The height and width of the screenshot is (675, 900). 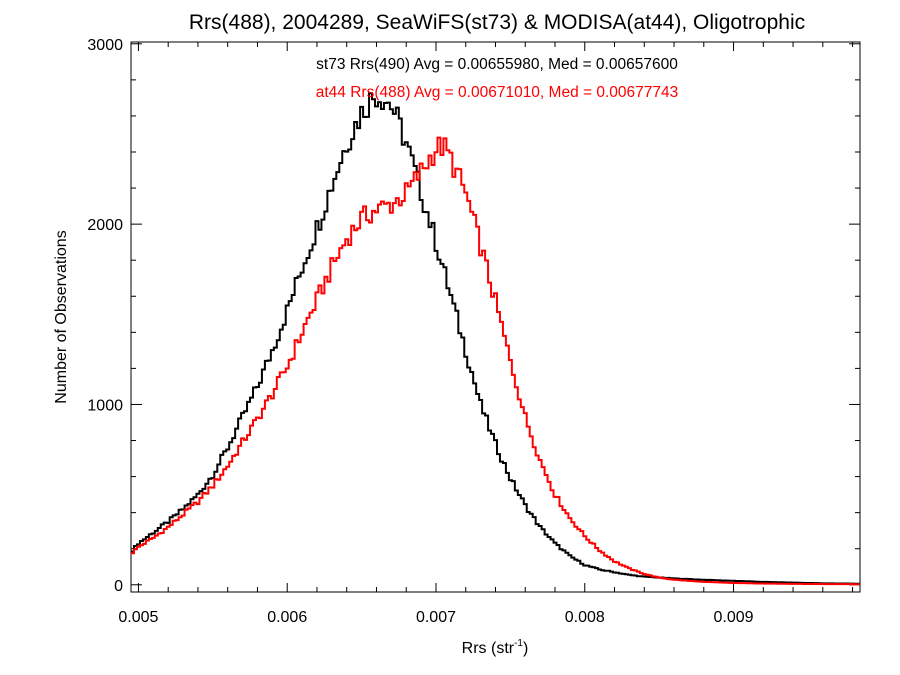 What do you see at coordinates (585, 617) in the screenshot?
I see `x-tick-label: 0.008` at bounding box center [585, 617].